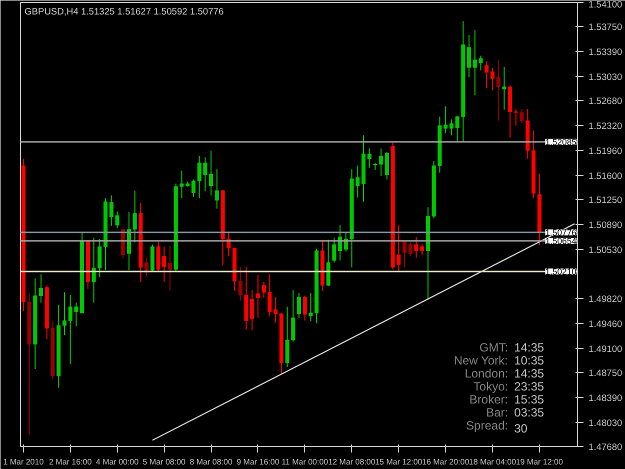 This screenshot has height=469, width=625. Describe the element at coordinates (605, 126) in the screenshot. I see `y-tick-label: 1.52320` at that location.